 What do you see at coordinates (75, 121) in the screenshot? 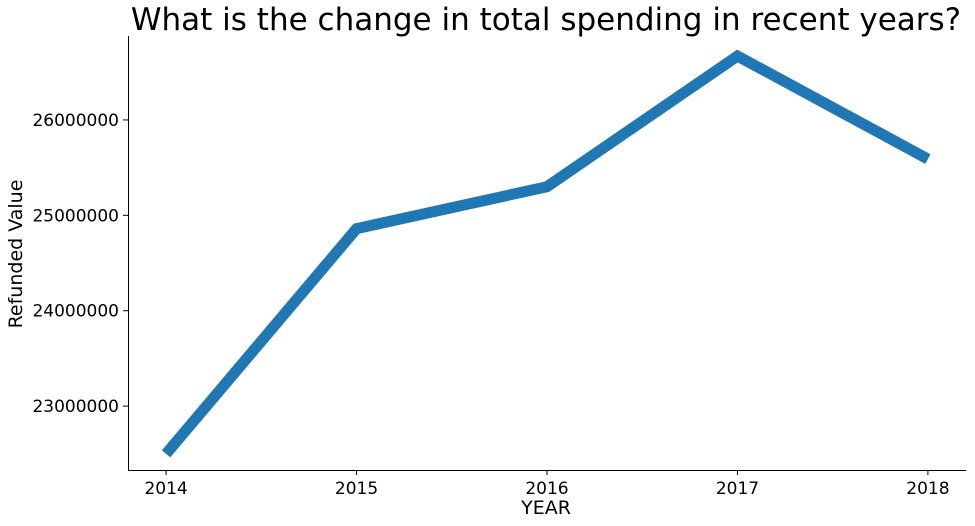
I see `y-tick-label: 26000000` at bounding box center [75, 121].